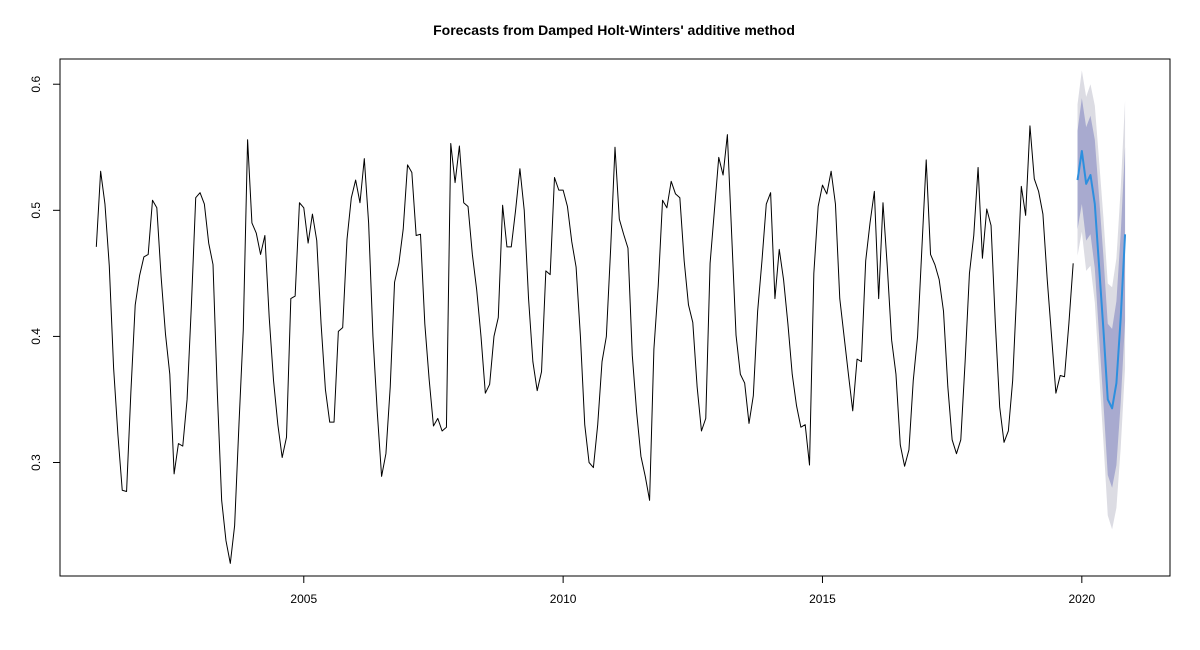  I want to click on y-axis: 0.3 0.4 0.5 0.6, so click(44, 273).